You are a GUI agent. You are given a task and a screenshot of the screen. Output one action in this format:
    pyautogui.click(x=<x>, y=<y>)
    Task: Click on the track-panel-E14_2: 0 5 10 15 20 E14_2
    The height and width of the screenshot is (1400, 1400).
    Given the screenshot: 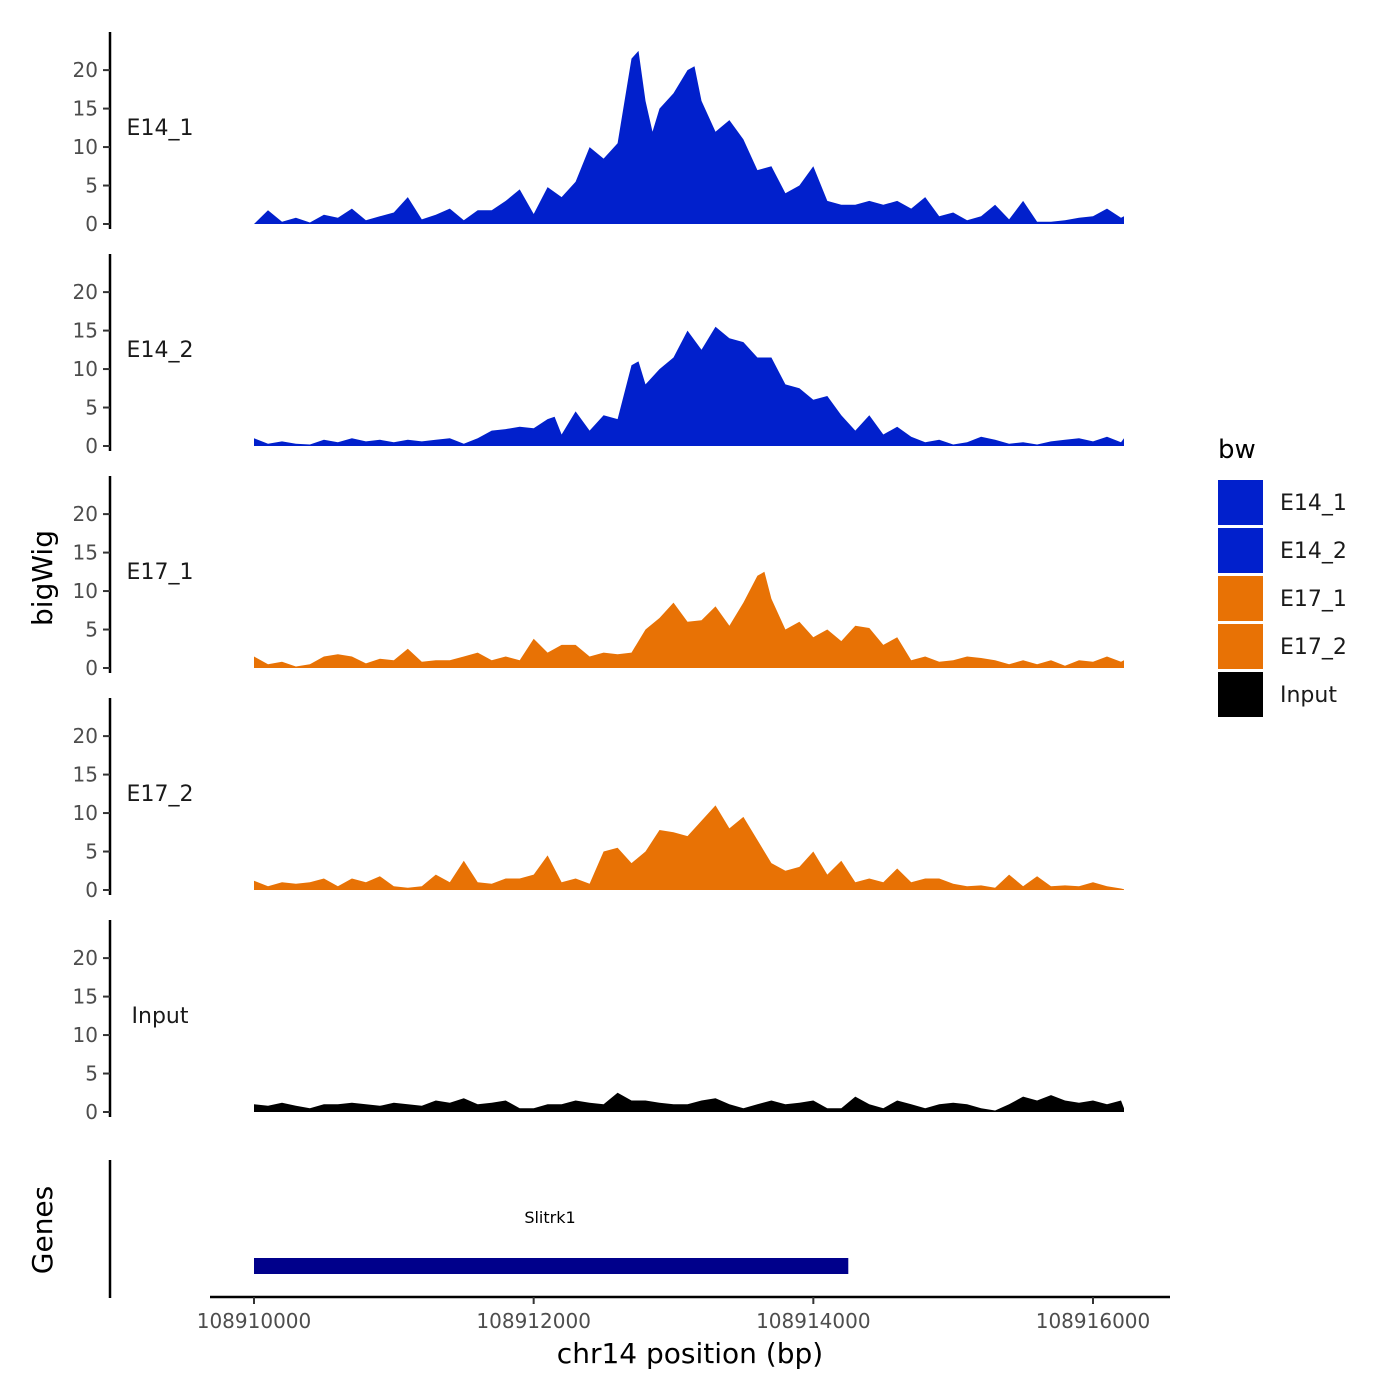 What is the action you would take?
    pyautogui.click(x=598, y=356)
    